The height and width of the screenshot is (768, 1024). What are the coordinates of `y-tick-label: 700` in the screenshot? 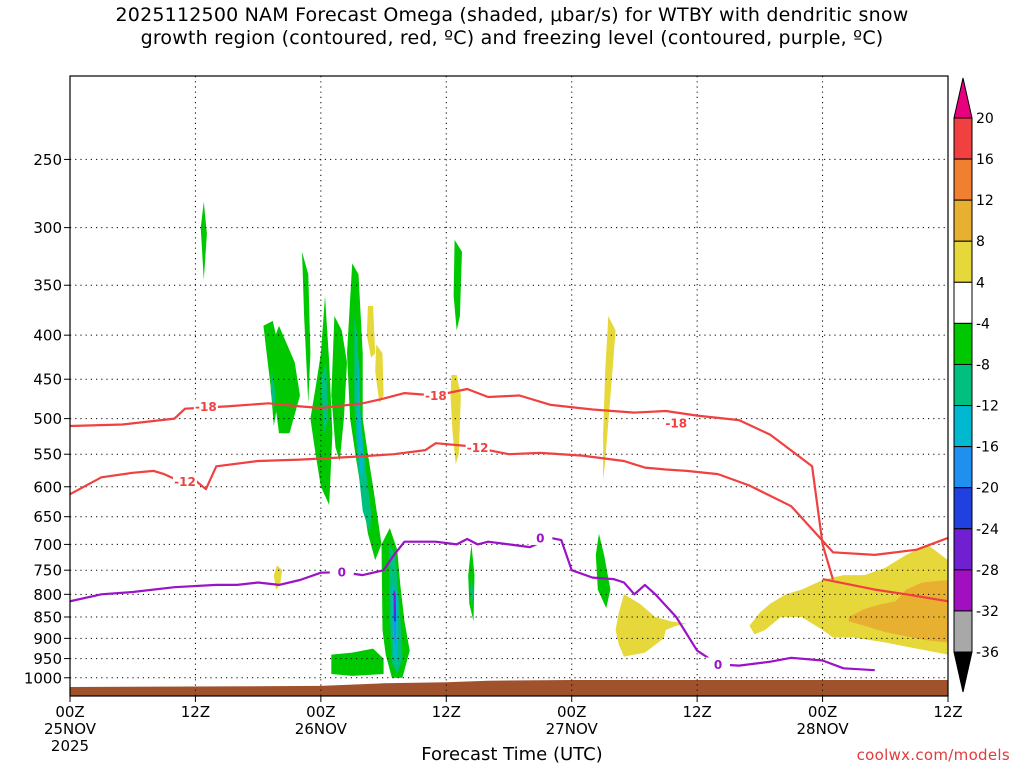 It's located at (47, 545).